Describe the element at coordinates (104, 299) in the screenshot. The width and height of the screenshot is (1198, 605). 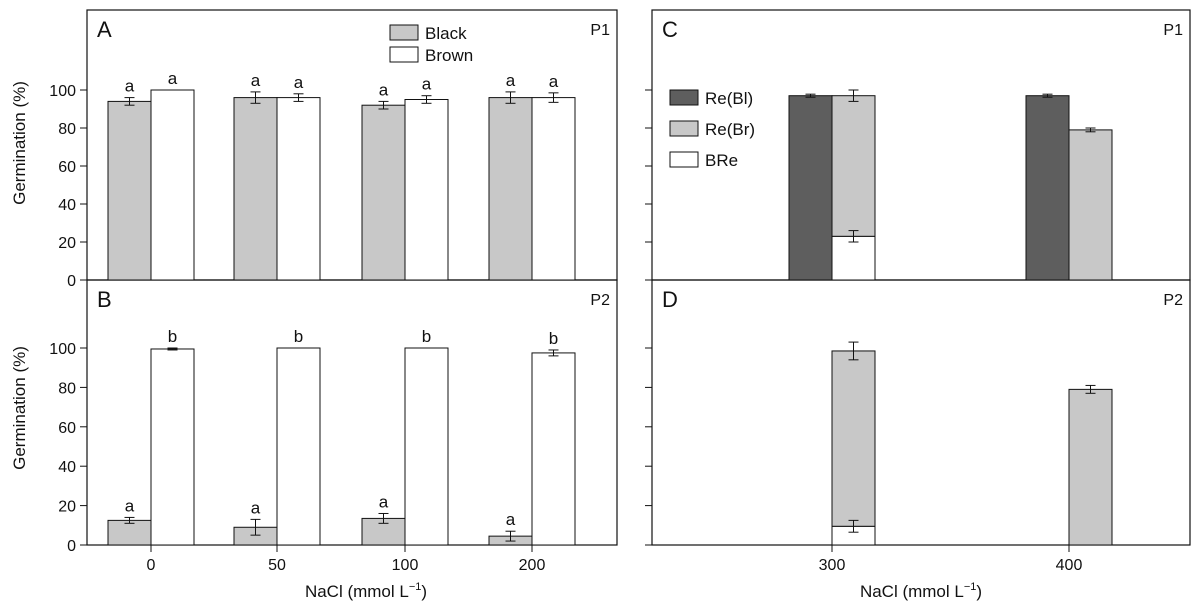
I see `panel-letter: B` at that location.